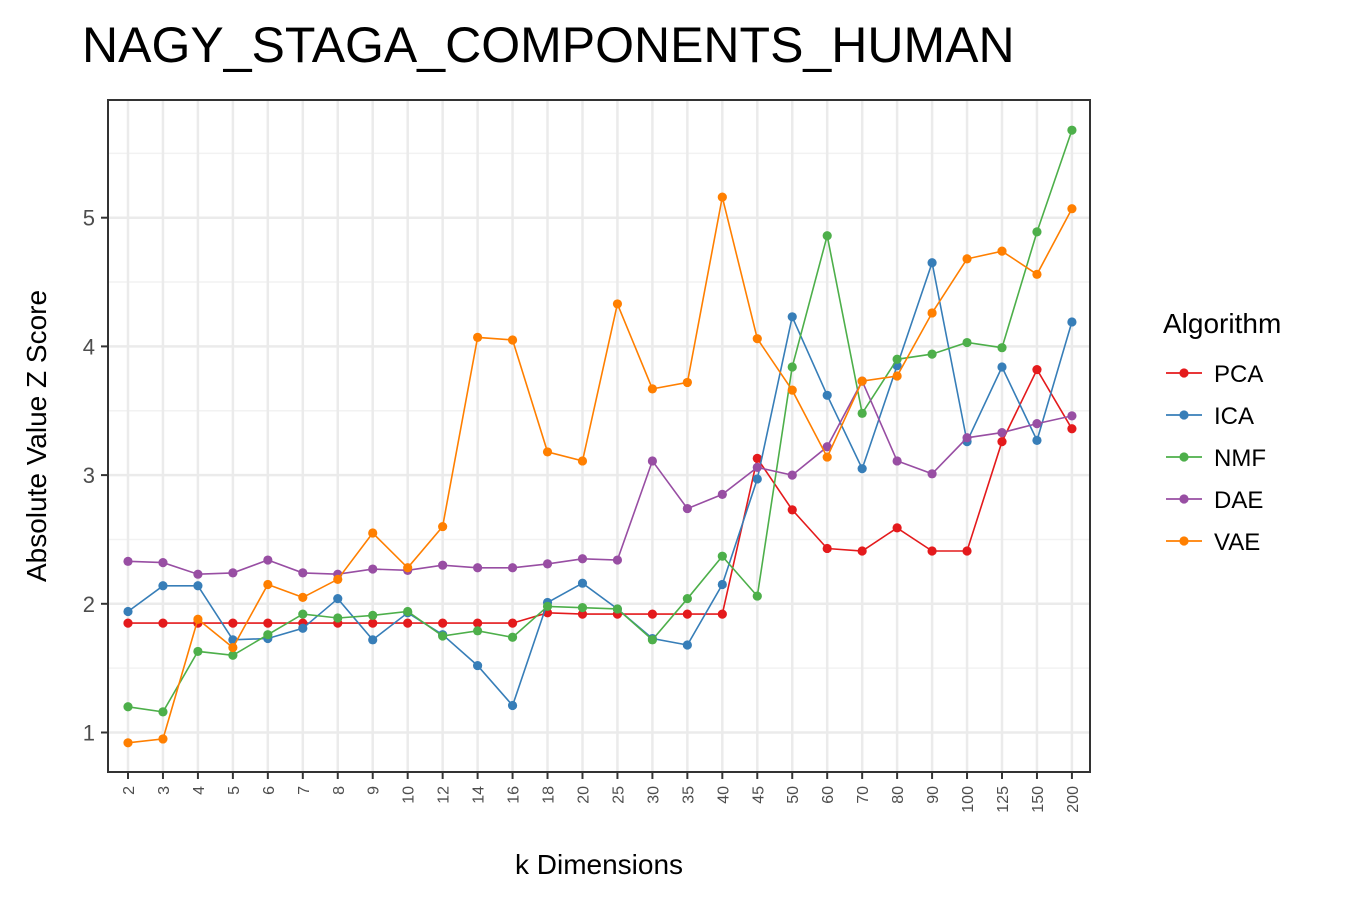 The width and height of the screenshot is (1350, 900). Describe the element at coordinates (758, 795) in the screenshot. I see `x-tick-label: 45` at that location.